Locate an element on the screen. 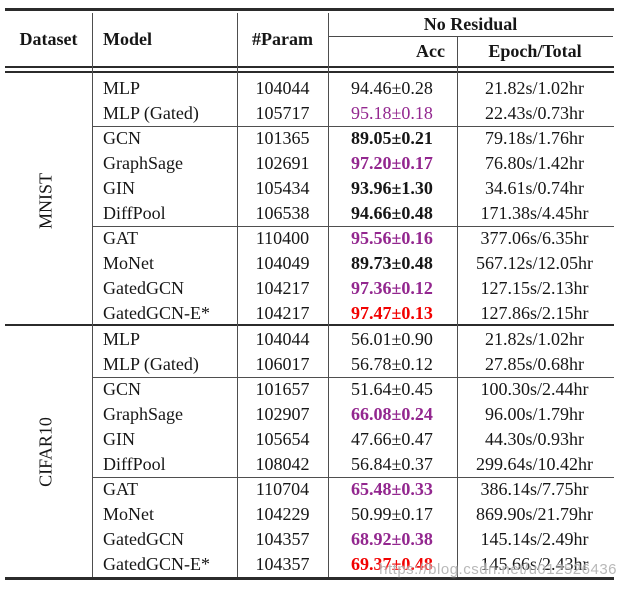 The image size is (619, 592). param-cell: 101657 is located at coordinates (282, 389).